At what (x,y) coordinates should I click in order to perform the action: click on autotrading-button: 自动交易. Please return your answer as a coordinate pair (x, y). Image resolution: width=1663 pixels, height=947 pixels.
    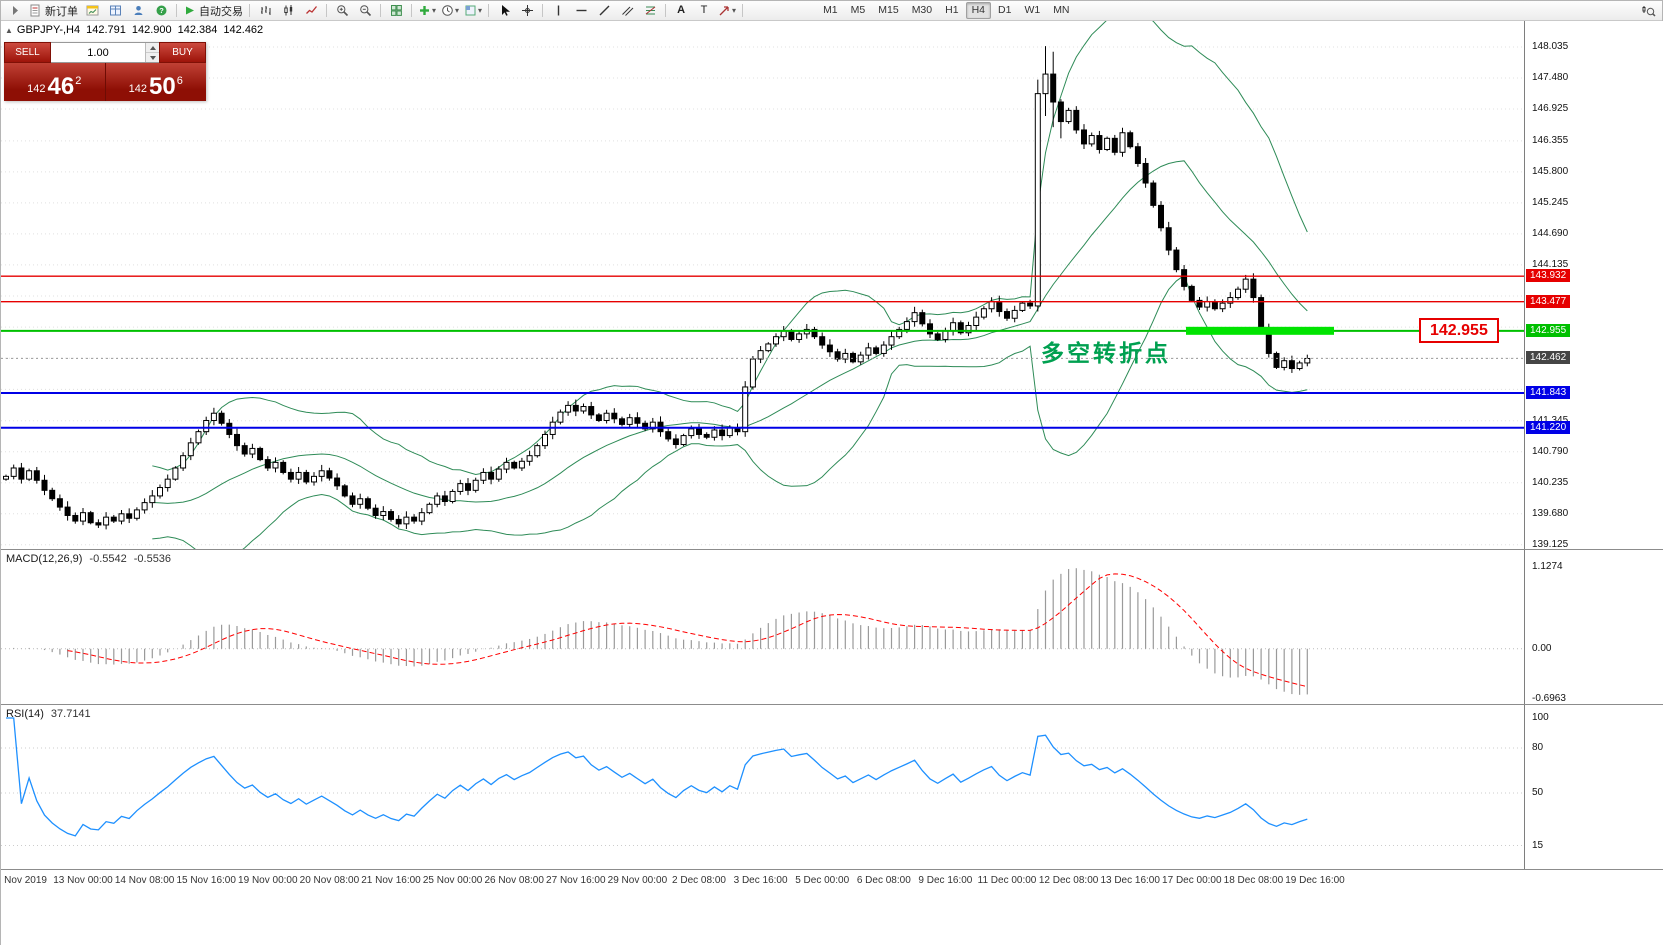
    Looking at the image, I should click on (213, 10).